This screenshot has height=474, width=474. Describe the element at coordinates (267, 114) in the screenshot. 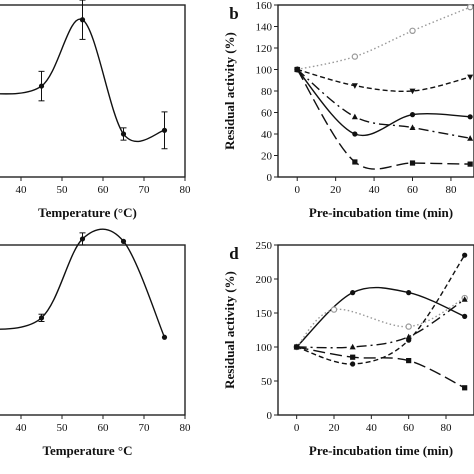

I see `y-tick-label: 60` at that location.